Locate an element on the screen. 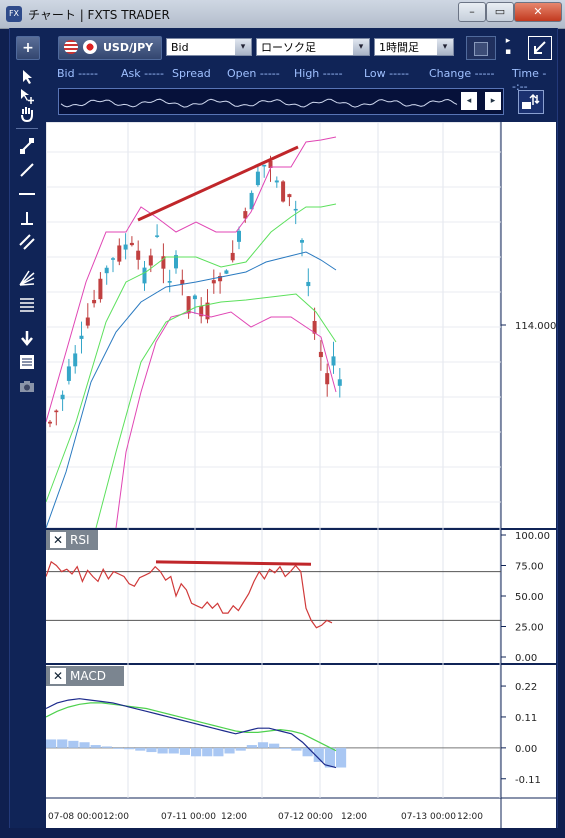 The width and height of the screenshot is (565, 838). tool-divider is located at coordinates (27, 128).